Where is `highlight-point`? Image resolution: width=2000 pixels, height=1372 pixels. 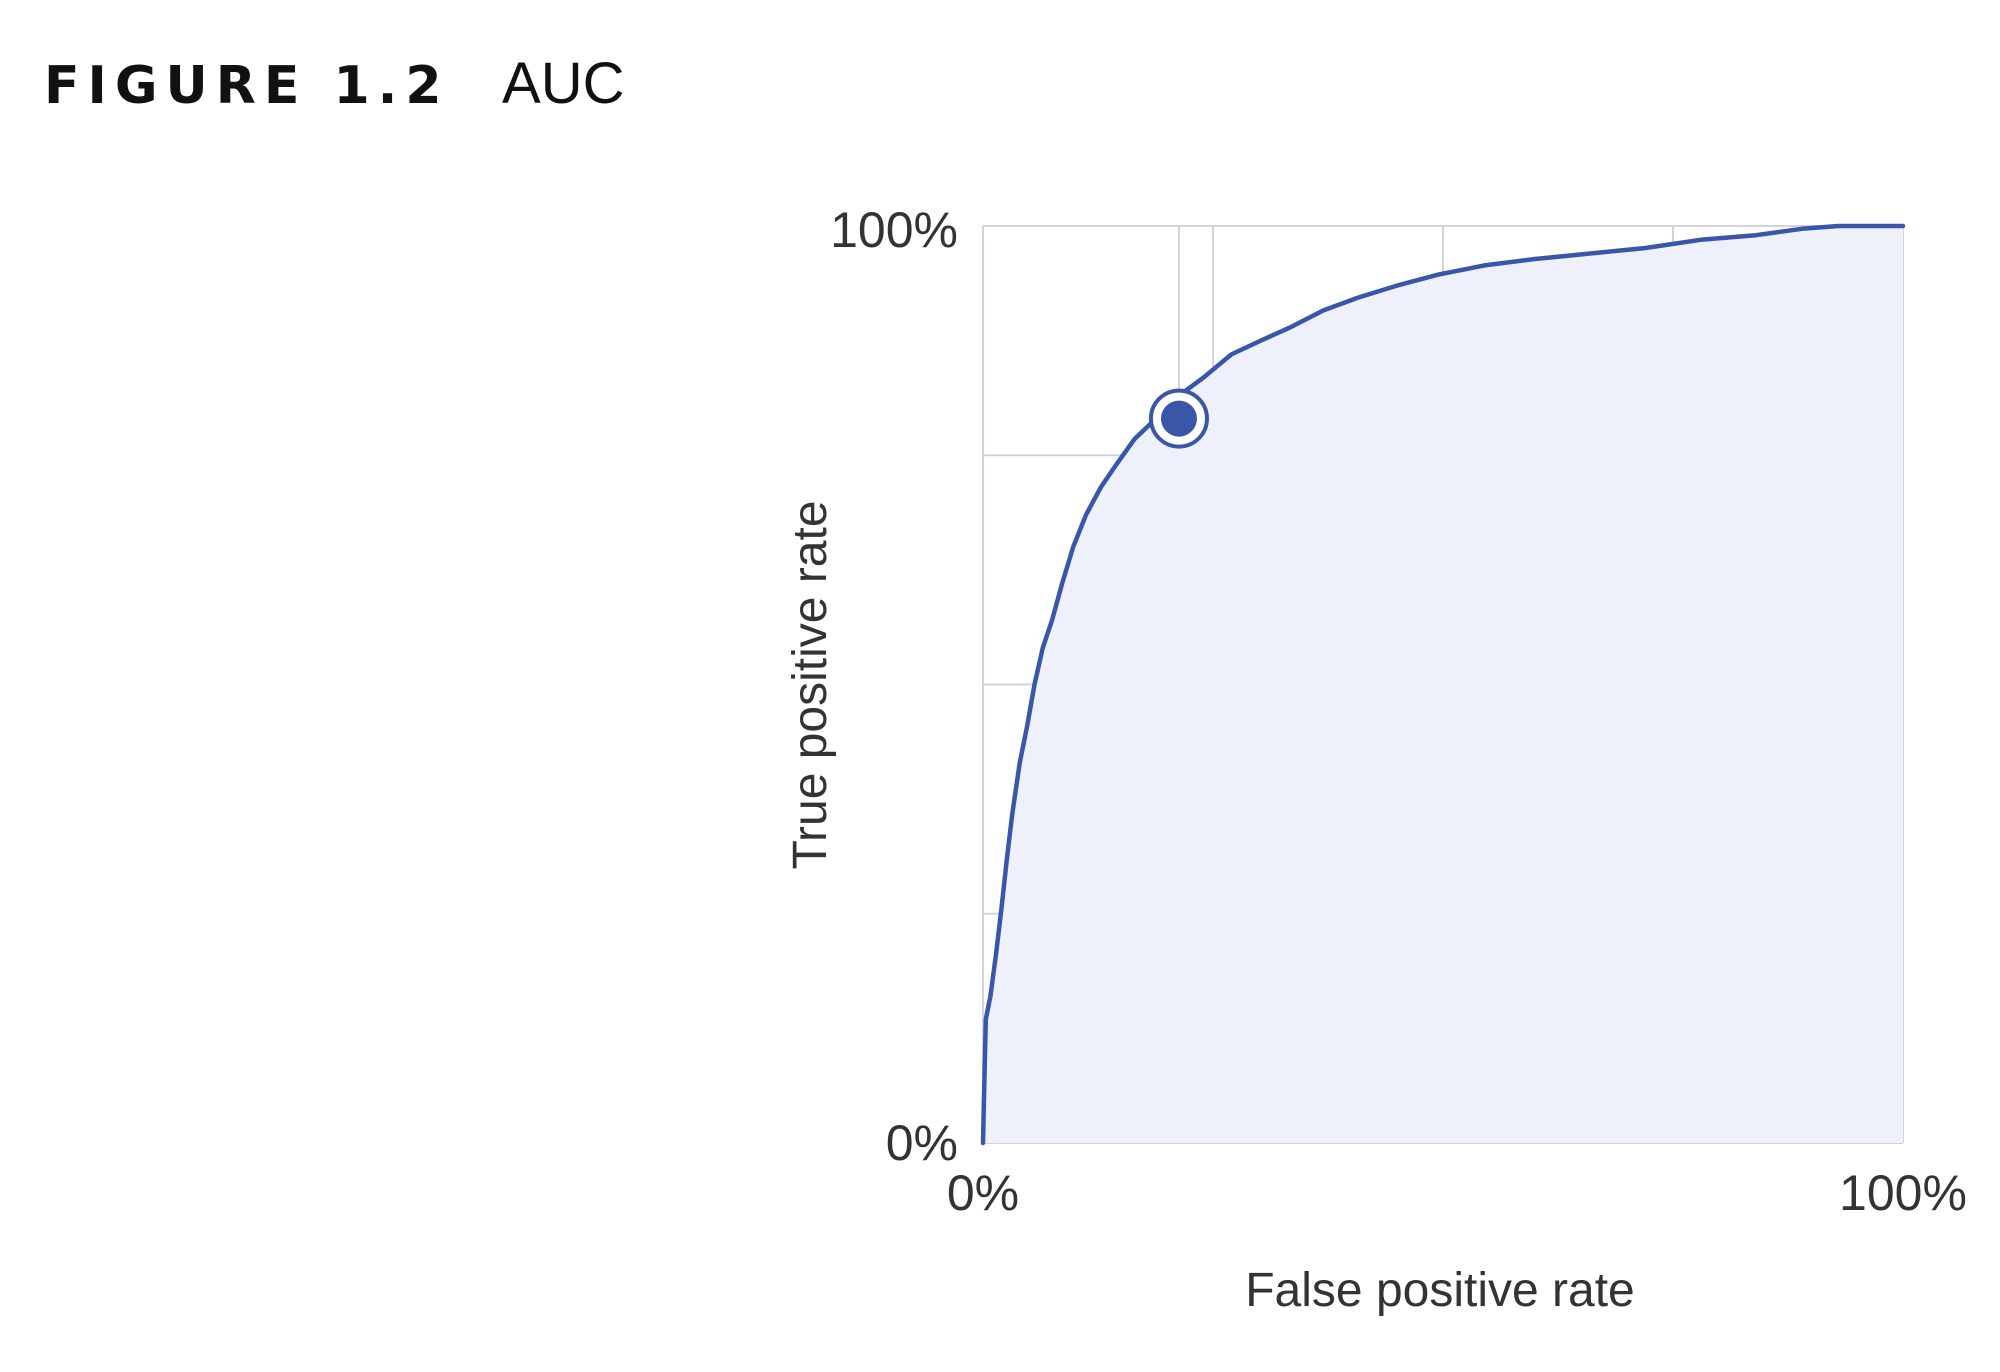 highlight-point is located at coordinates (1178, 418).